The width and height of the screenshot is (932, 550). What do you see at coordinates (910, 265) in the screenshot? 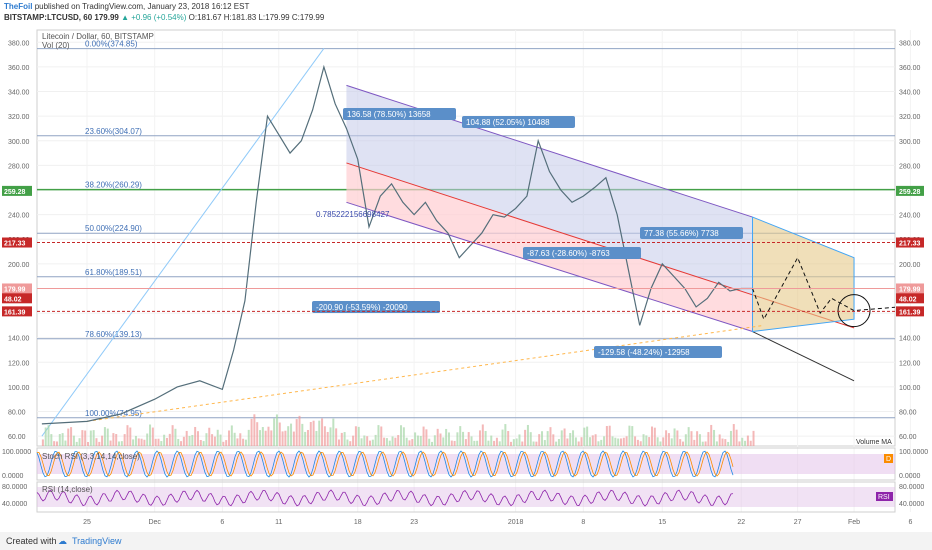
I see `y-tick-label-right: 200.00` at bounding box center [910, 265].